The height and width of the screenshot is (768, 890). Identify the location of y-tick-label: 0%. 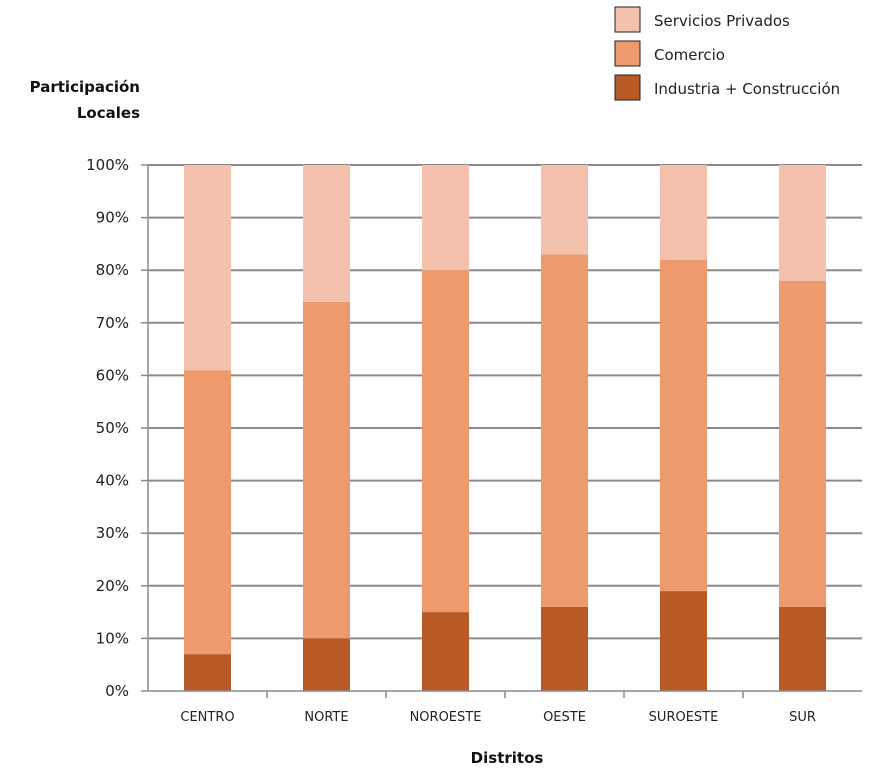
(117, 691).